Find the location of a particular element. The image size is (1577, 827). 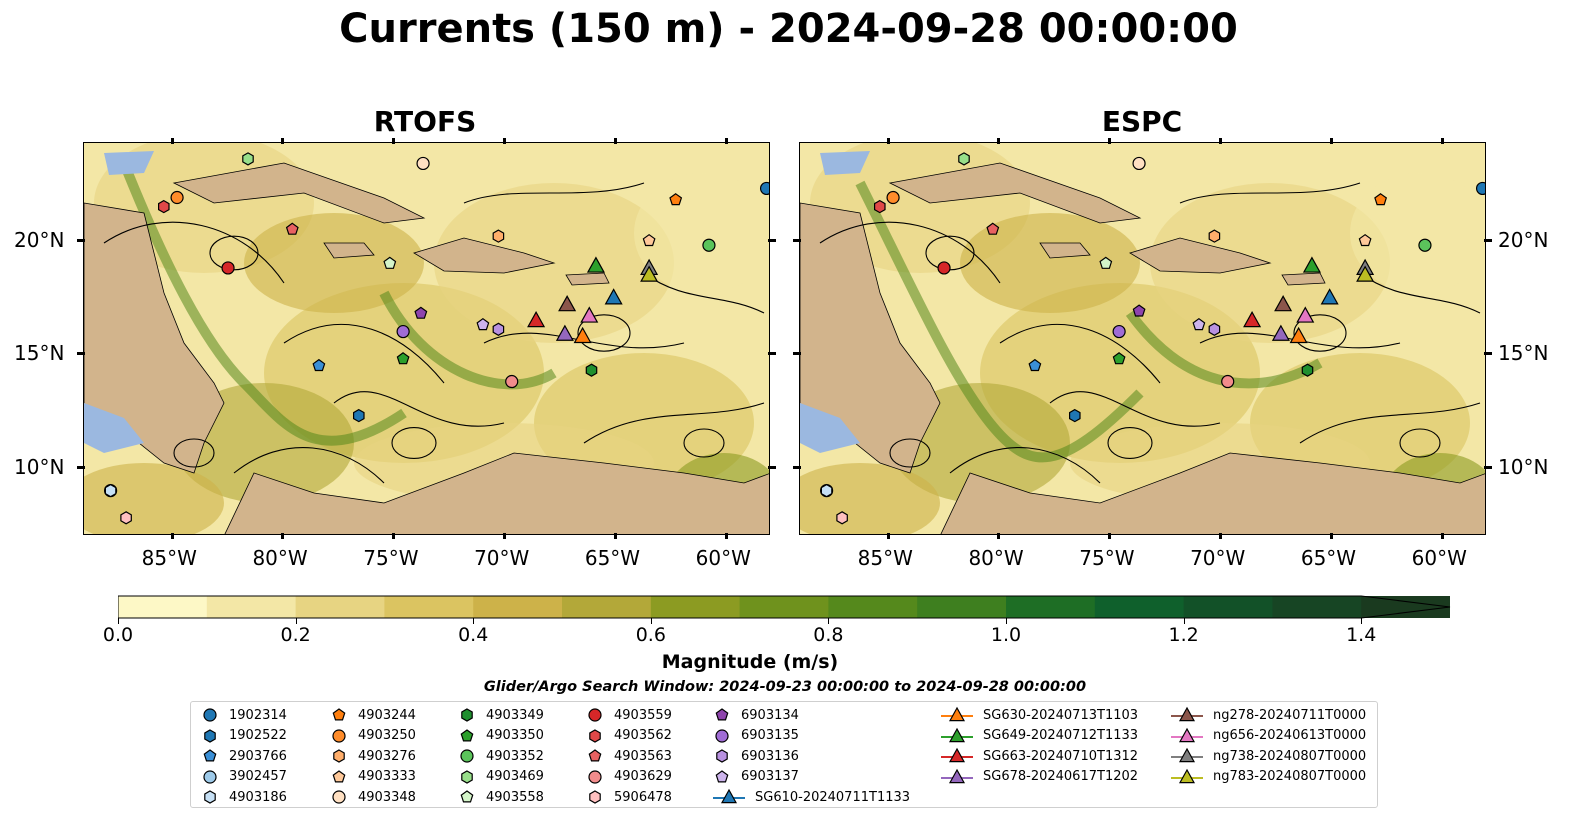

argo-float-2903766-rtofs is located at coordinates (319, 365).